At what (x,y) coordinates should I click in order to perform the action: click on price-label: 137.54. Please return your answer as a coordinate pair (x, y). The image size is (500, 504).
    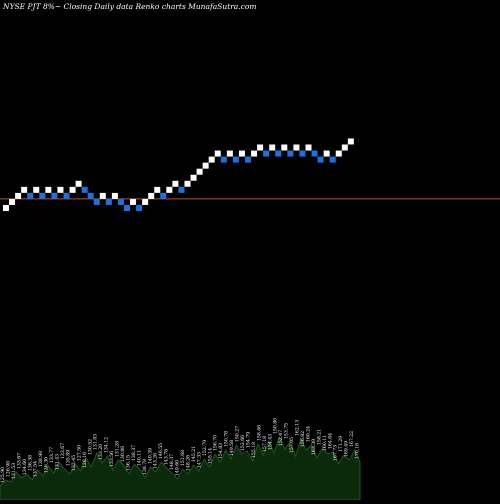
    Looking at the image, I should click on (36, 469).